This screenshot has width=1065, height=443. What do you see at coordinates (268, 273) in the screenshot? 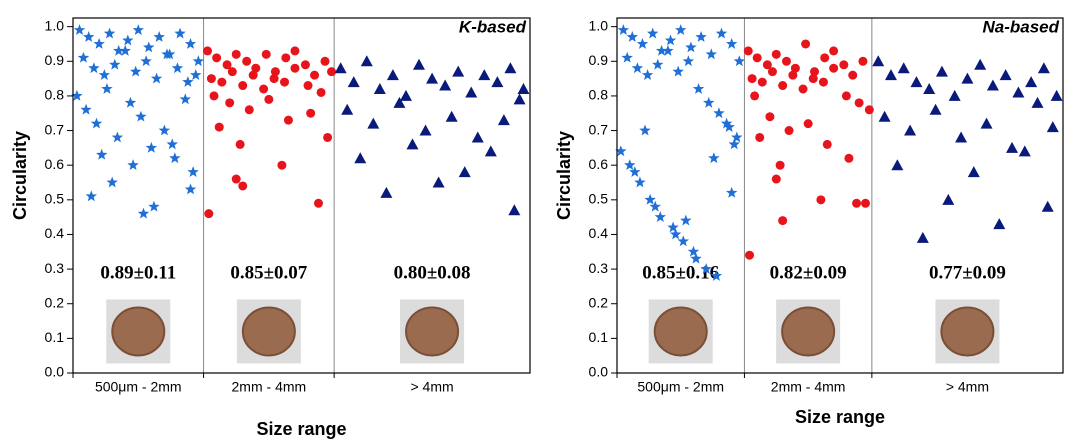
I see `stat-label: 0.85±0.07` at bounding box center [268, 273].